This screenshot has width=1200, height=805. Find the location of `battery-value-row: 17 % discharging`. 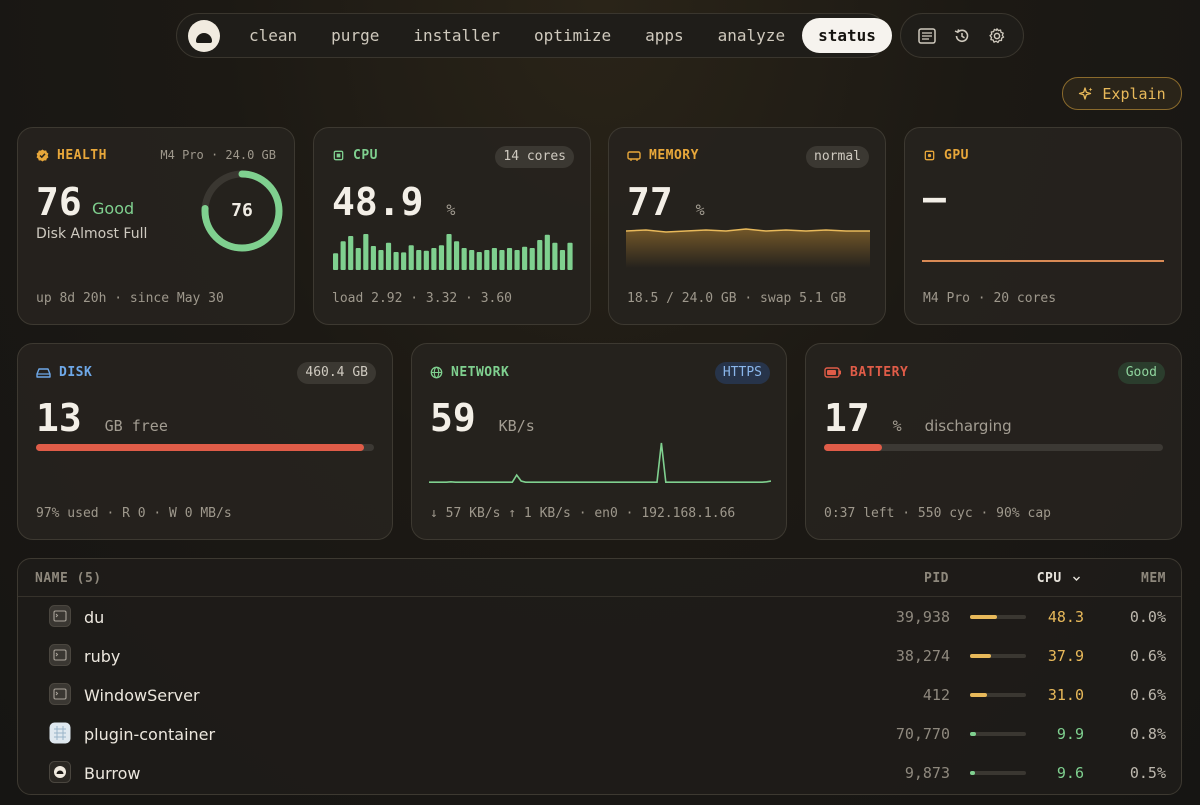

battery-value-row: 17 % discharging is located at coordinates (918, 418).